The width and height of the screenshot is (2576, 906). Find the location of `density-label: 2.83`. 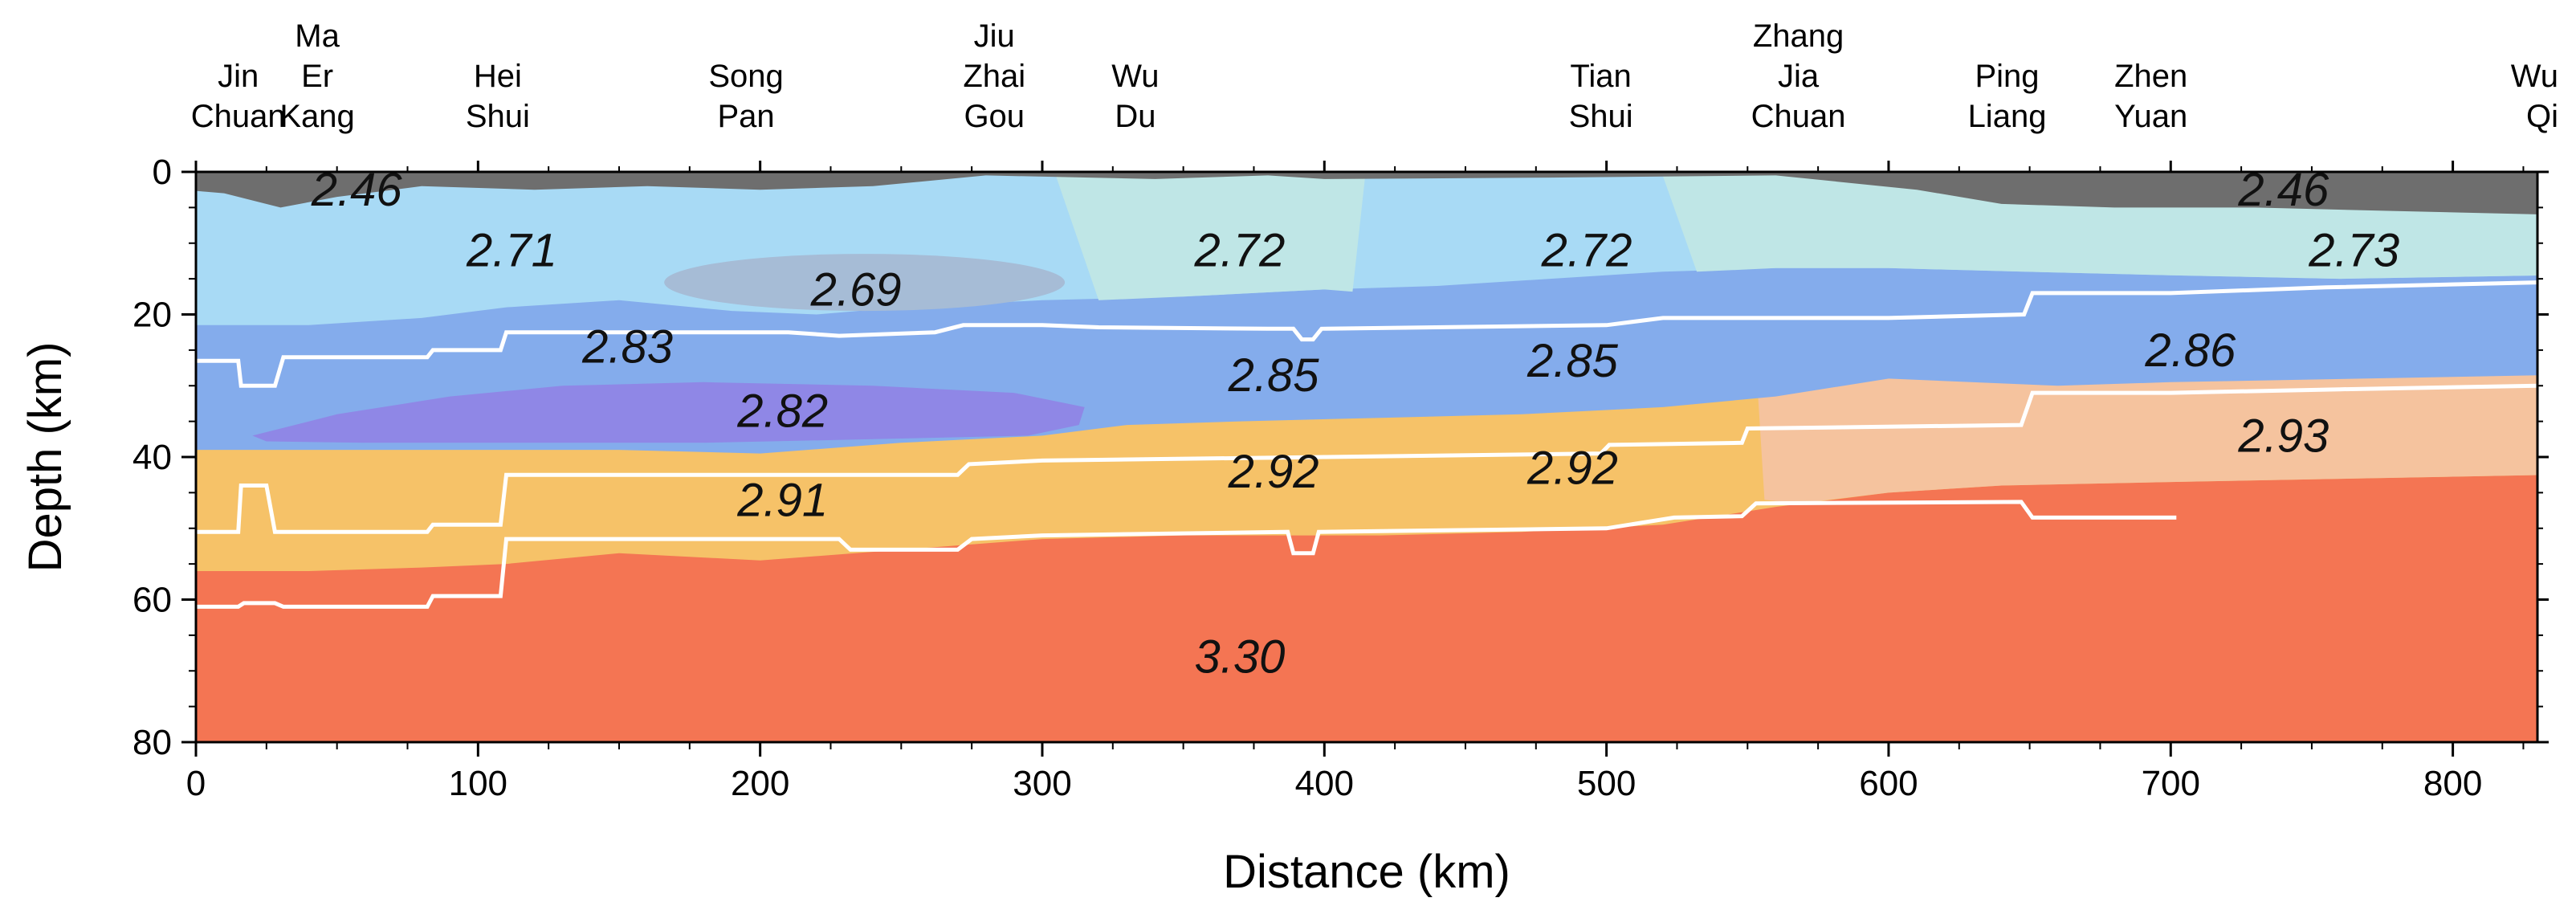

density-label: 2.83 is located at coordinates (627, 346).